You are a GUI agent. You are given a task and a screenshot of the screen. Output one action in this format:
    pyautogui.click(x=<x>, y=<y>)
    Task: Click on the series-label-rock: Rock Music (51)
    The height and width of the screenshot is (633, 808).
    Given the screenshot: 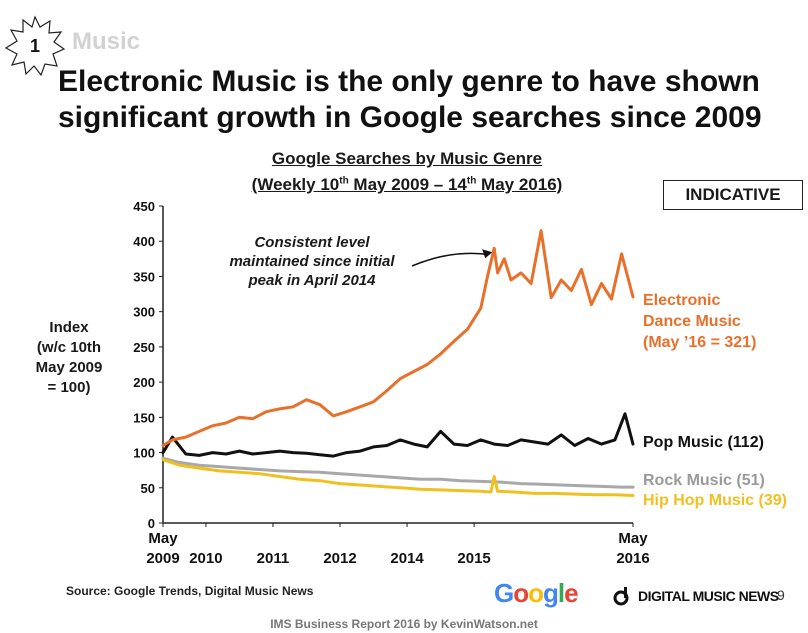 What is the action you would take?
    pyautogui.click(x=704, y=480)
    